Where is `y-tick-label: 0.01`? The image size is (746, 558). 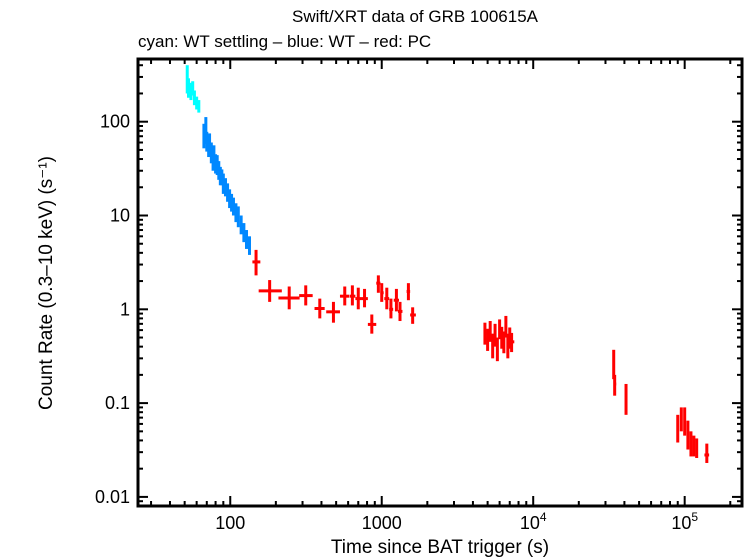 y-tick-label: 0.01 is located at coordinates (112, 497).